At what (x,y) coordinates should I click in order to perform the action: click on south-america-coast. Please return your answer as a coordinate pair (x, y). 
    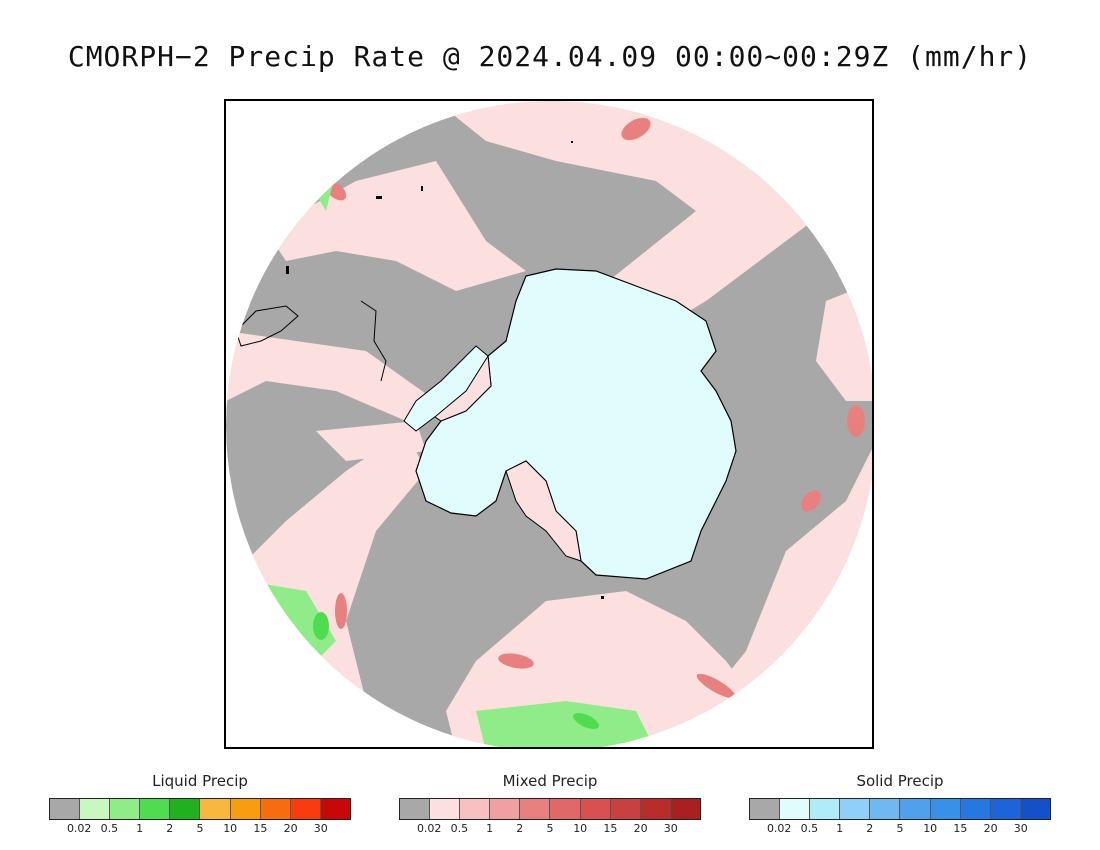
    Looking at the image, I should click on (311, 341).